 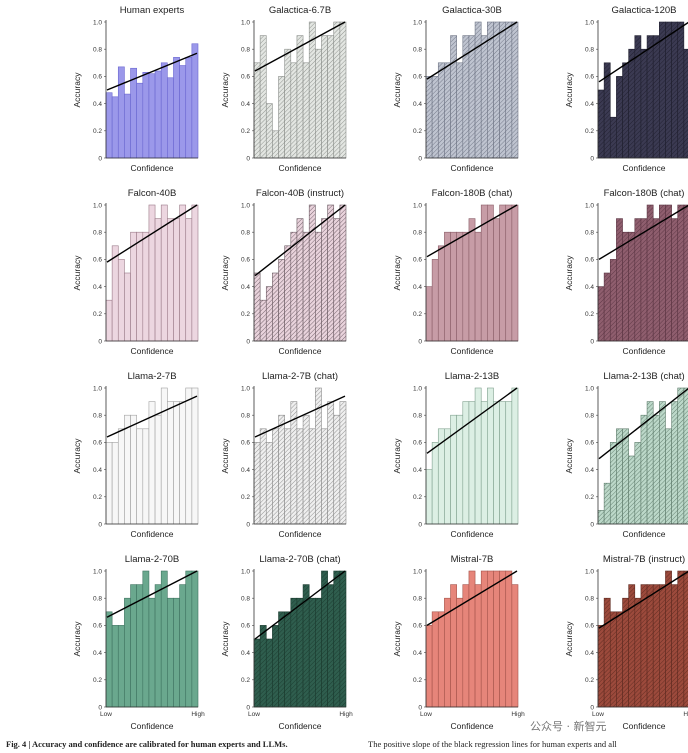 I want to click on x-tick-label: High, so click(x=518, y=714).